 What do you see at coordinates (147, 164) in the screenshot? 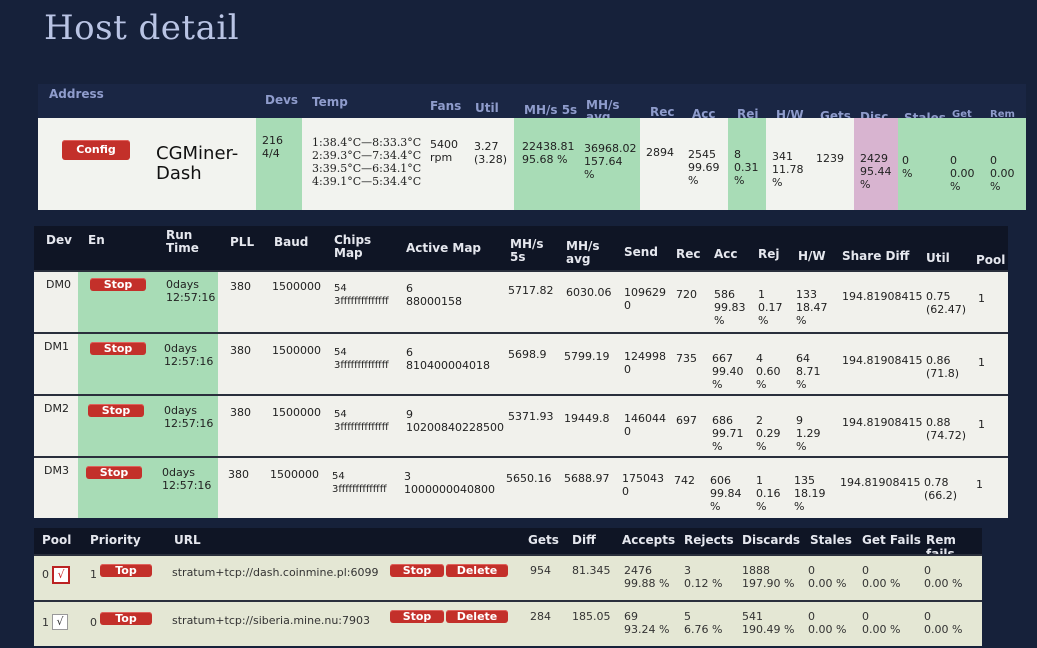
I see `summary-address-cell: Config CGMiner-Dash` at bounding box center [147, 164].